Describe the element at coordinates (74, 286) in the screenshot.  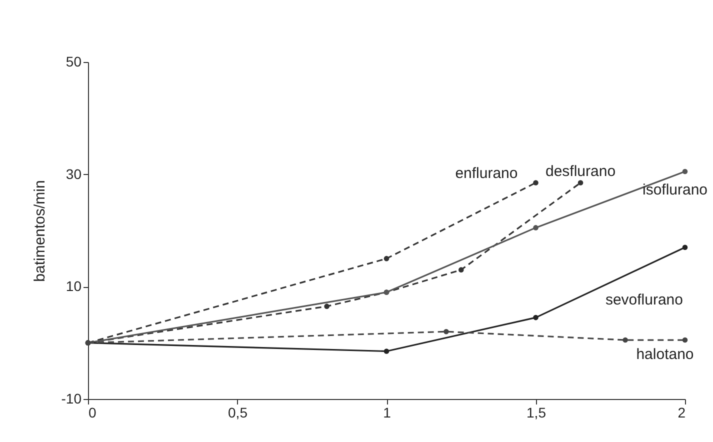
I see `y-tick-label: 10` at that location.